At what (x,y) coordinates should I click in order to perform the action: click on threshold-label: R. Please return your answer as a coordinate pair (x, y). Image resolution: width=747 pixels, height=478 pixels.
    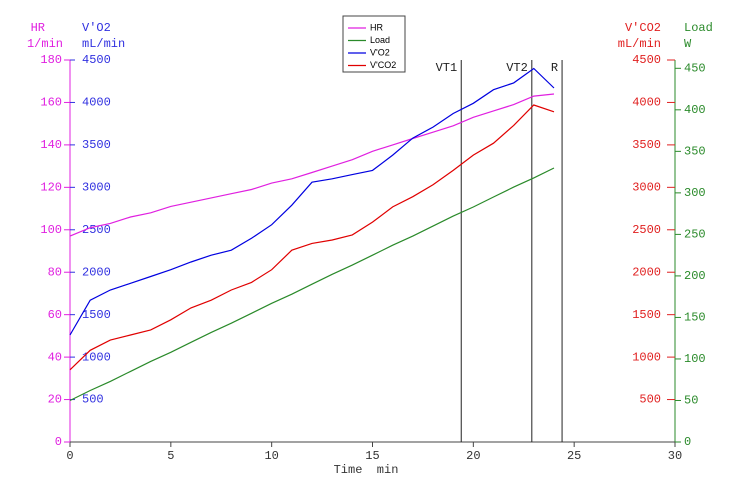
    Looking at the image, I should click on (554, 68).